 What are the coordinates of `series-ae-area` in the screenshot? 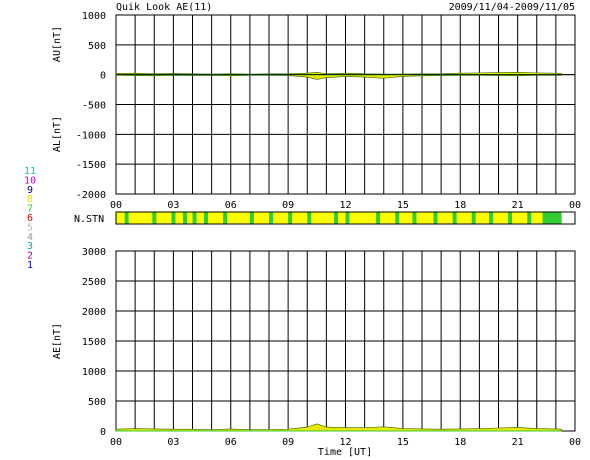 It's located at (338, 427).